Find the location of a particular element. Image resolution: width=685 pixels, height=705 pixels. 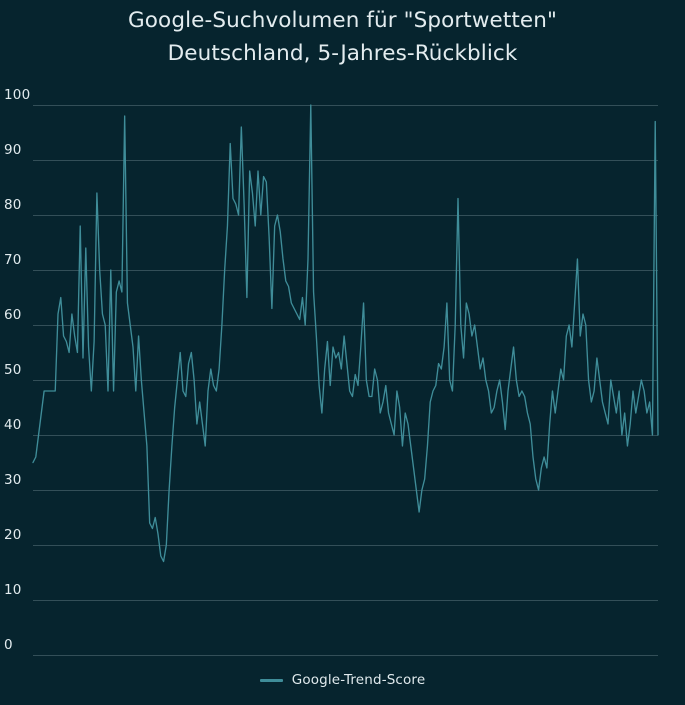

chart-legend: Google-Trend-Score is located at coordinates (342, 680).